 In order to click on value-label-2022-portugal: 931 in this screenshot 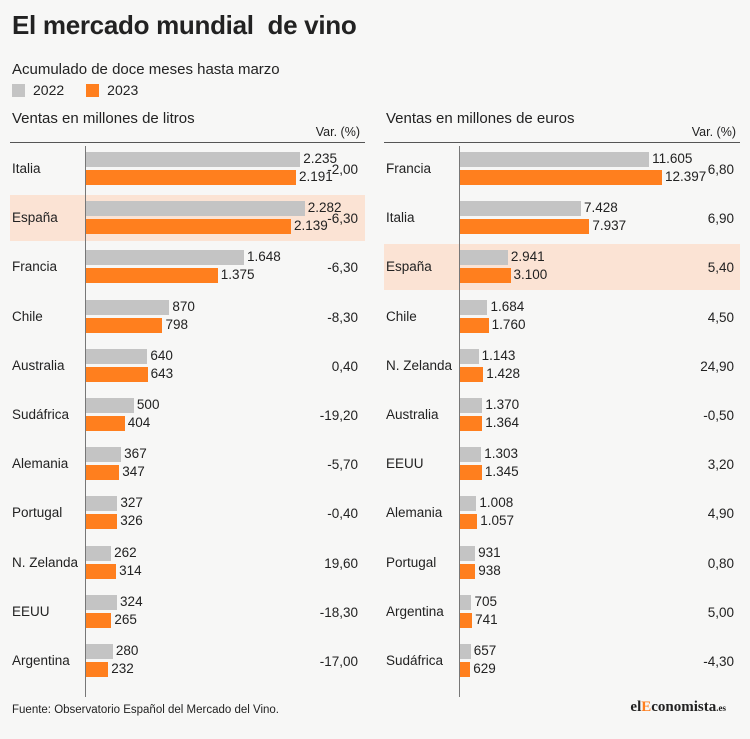, I will do `click(489, 552)`.